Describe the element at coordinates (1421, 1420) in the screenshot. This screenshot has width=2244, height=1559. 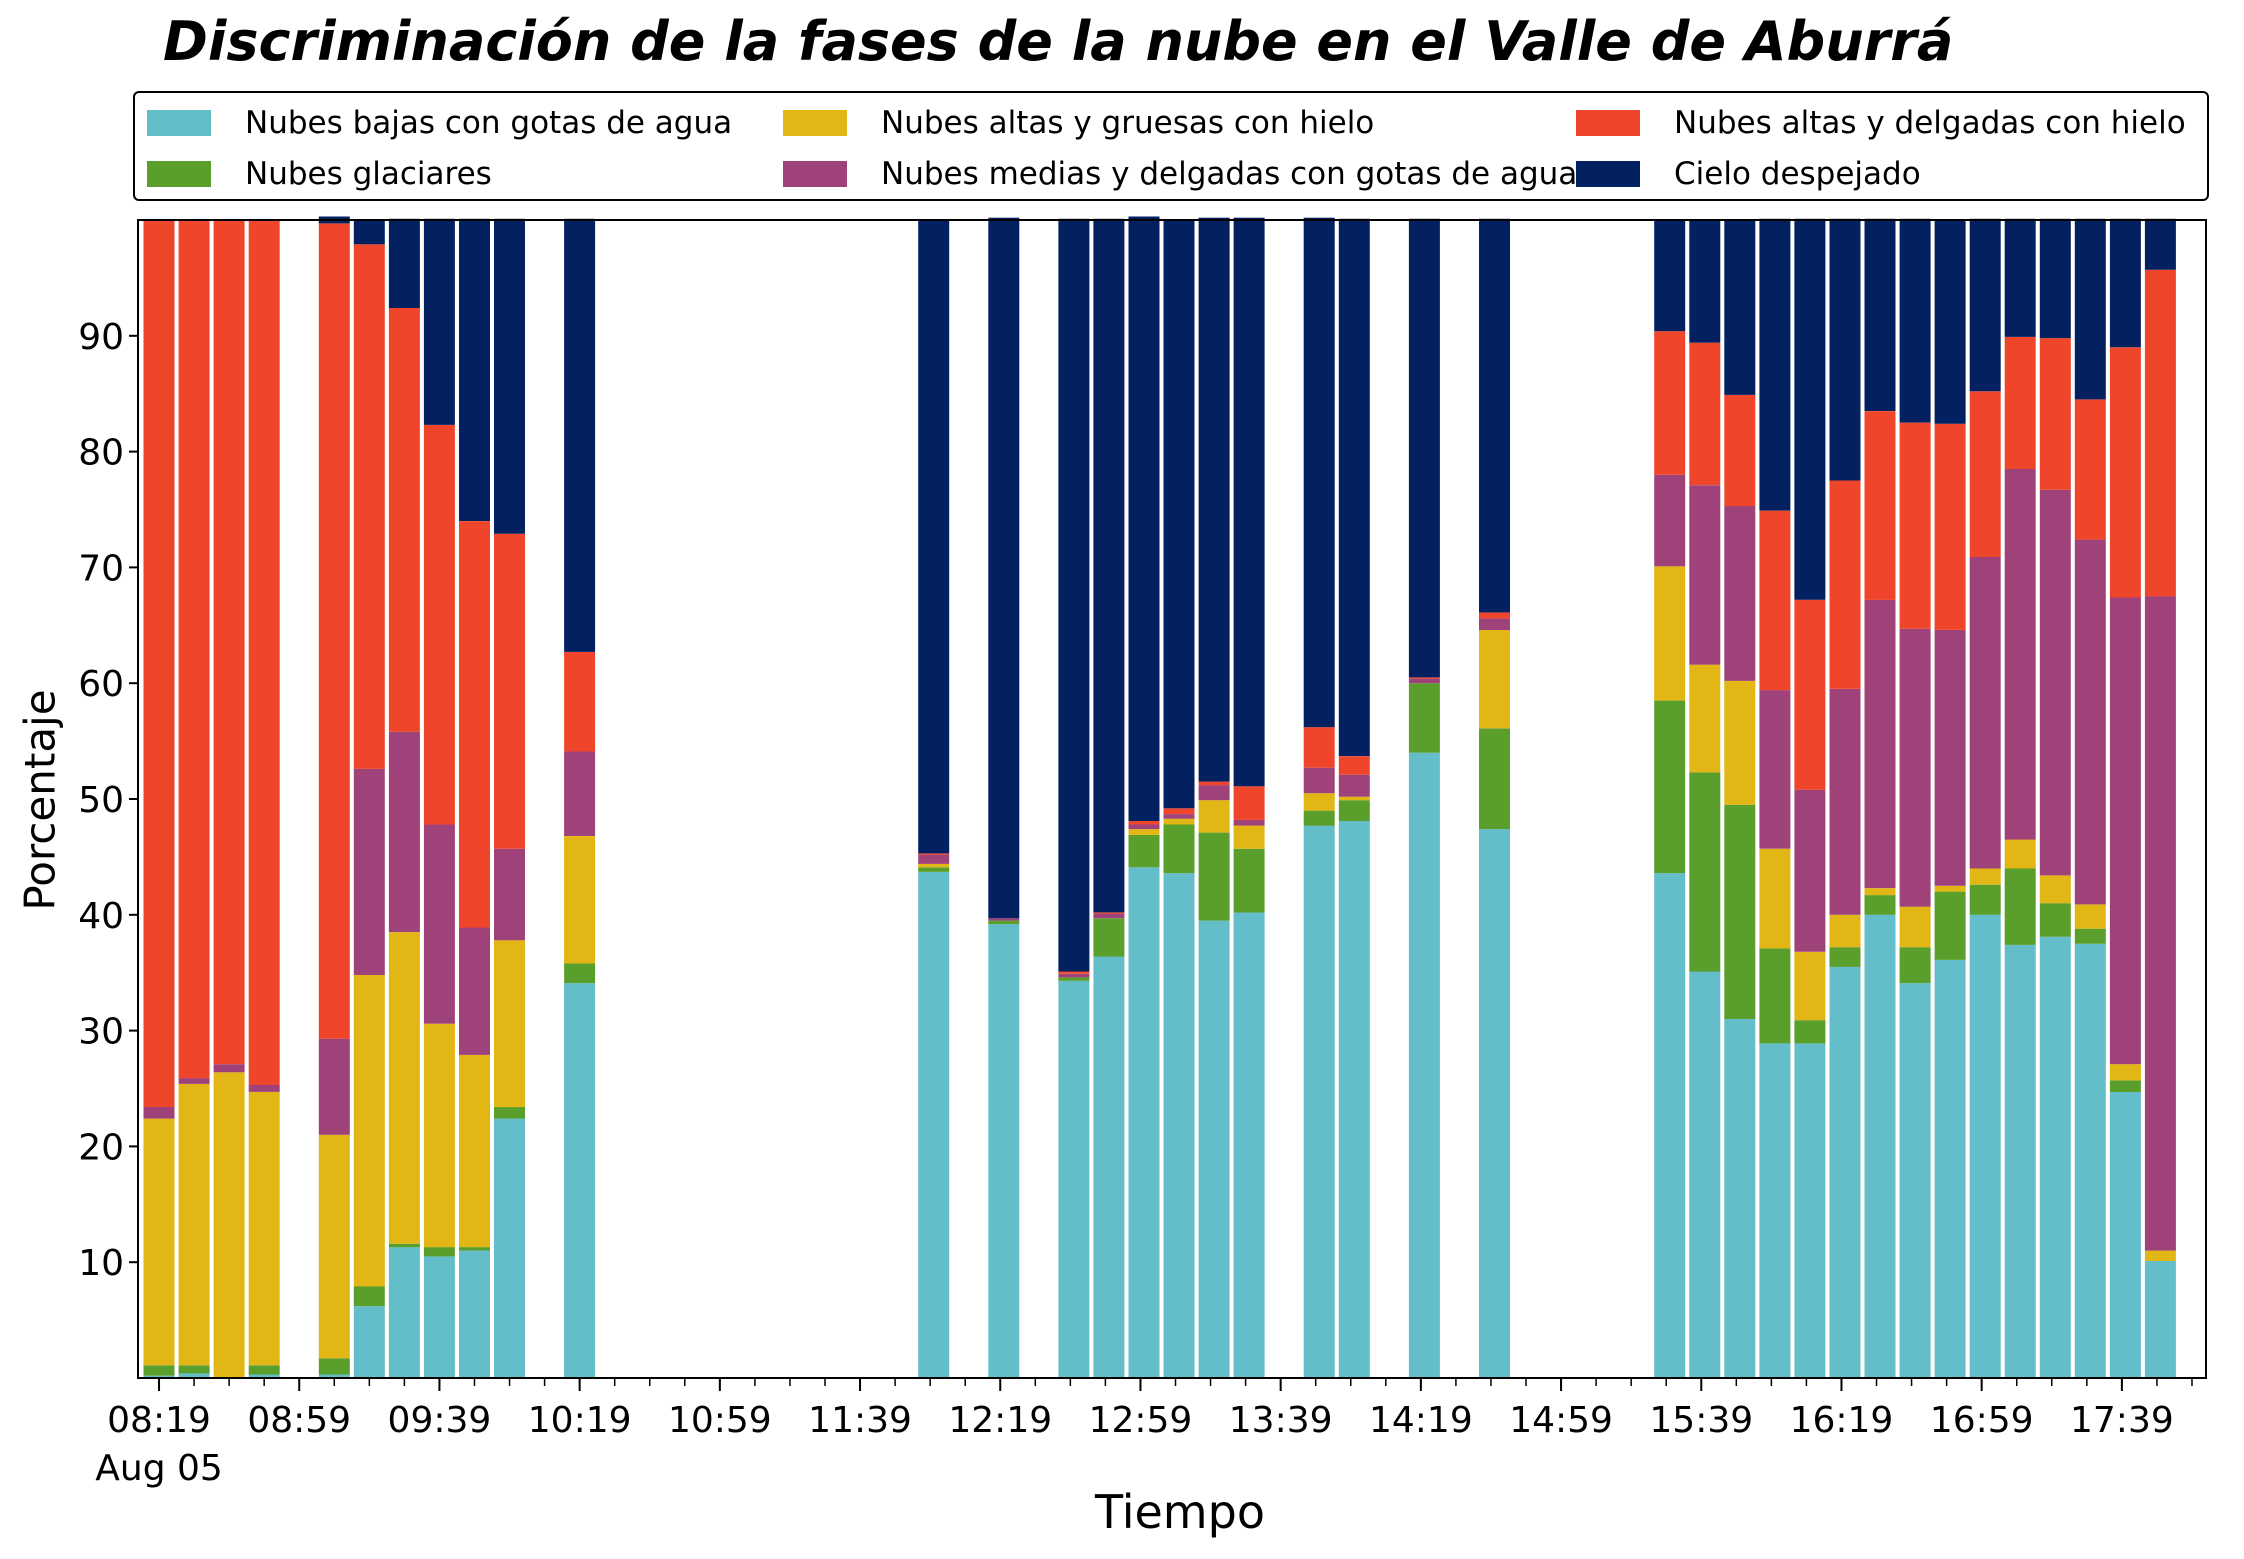
I see `x-tick-label: 14:19` at that location.